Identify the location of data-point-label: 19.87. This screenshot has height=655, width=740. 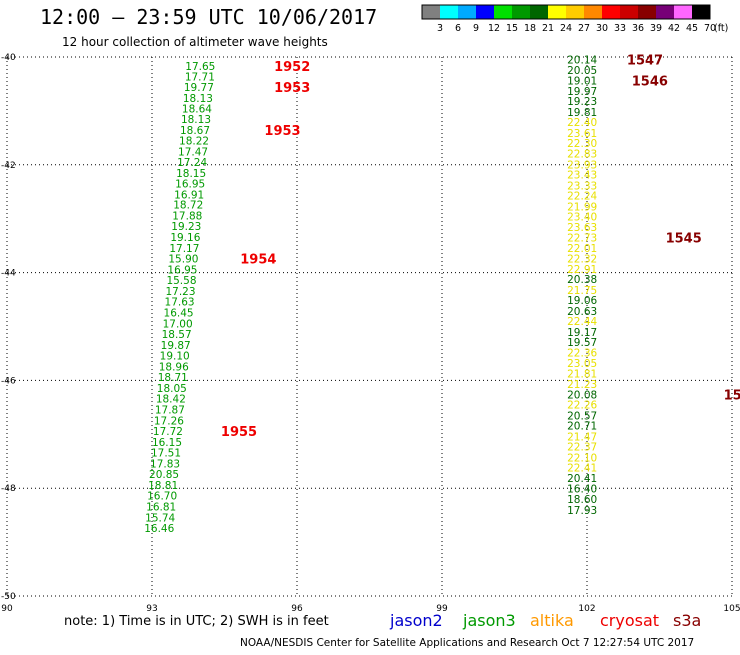
(176, 346).